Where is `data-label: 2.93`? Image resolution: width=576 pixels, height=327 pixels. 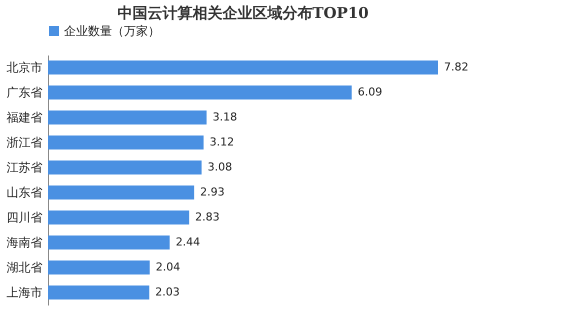
data-label: 2.93 is located at coordinates (212, 192).